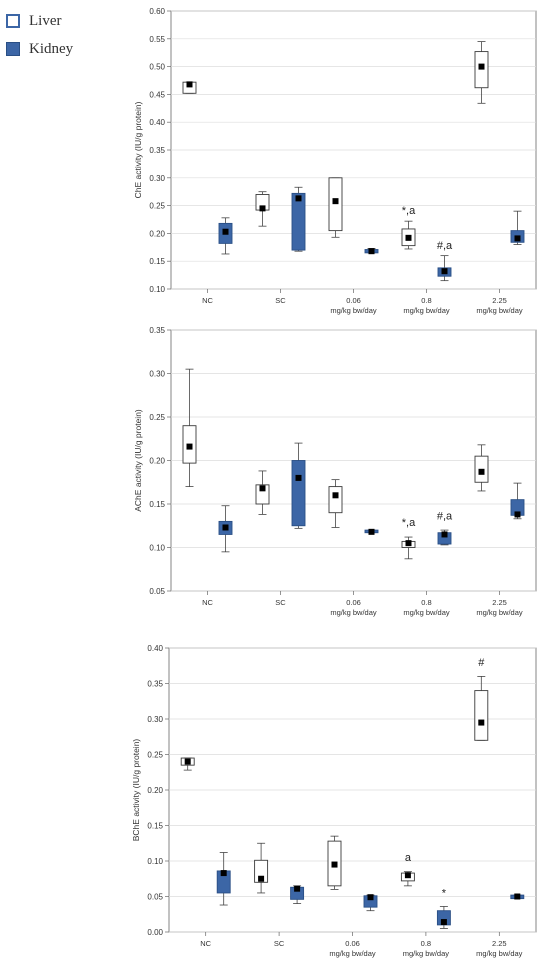 Image resolution: width=550 pixels, height=972 pixels. Describe the element at coordinates (157, 67) in the screenshot. I see `y-tick-label: 0.50` at that location.